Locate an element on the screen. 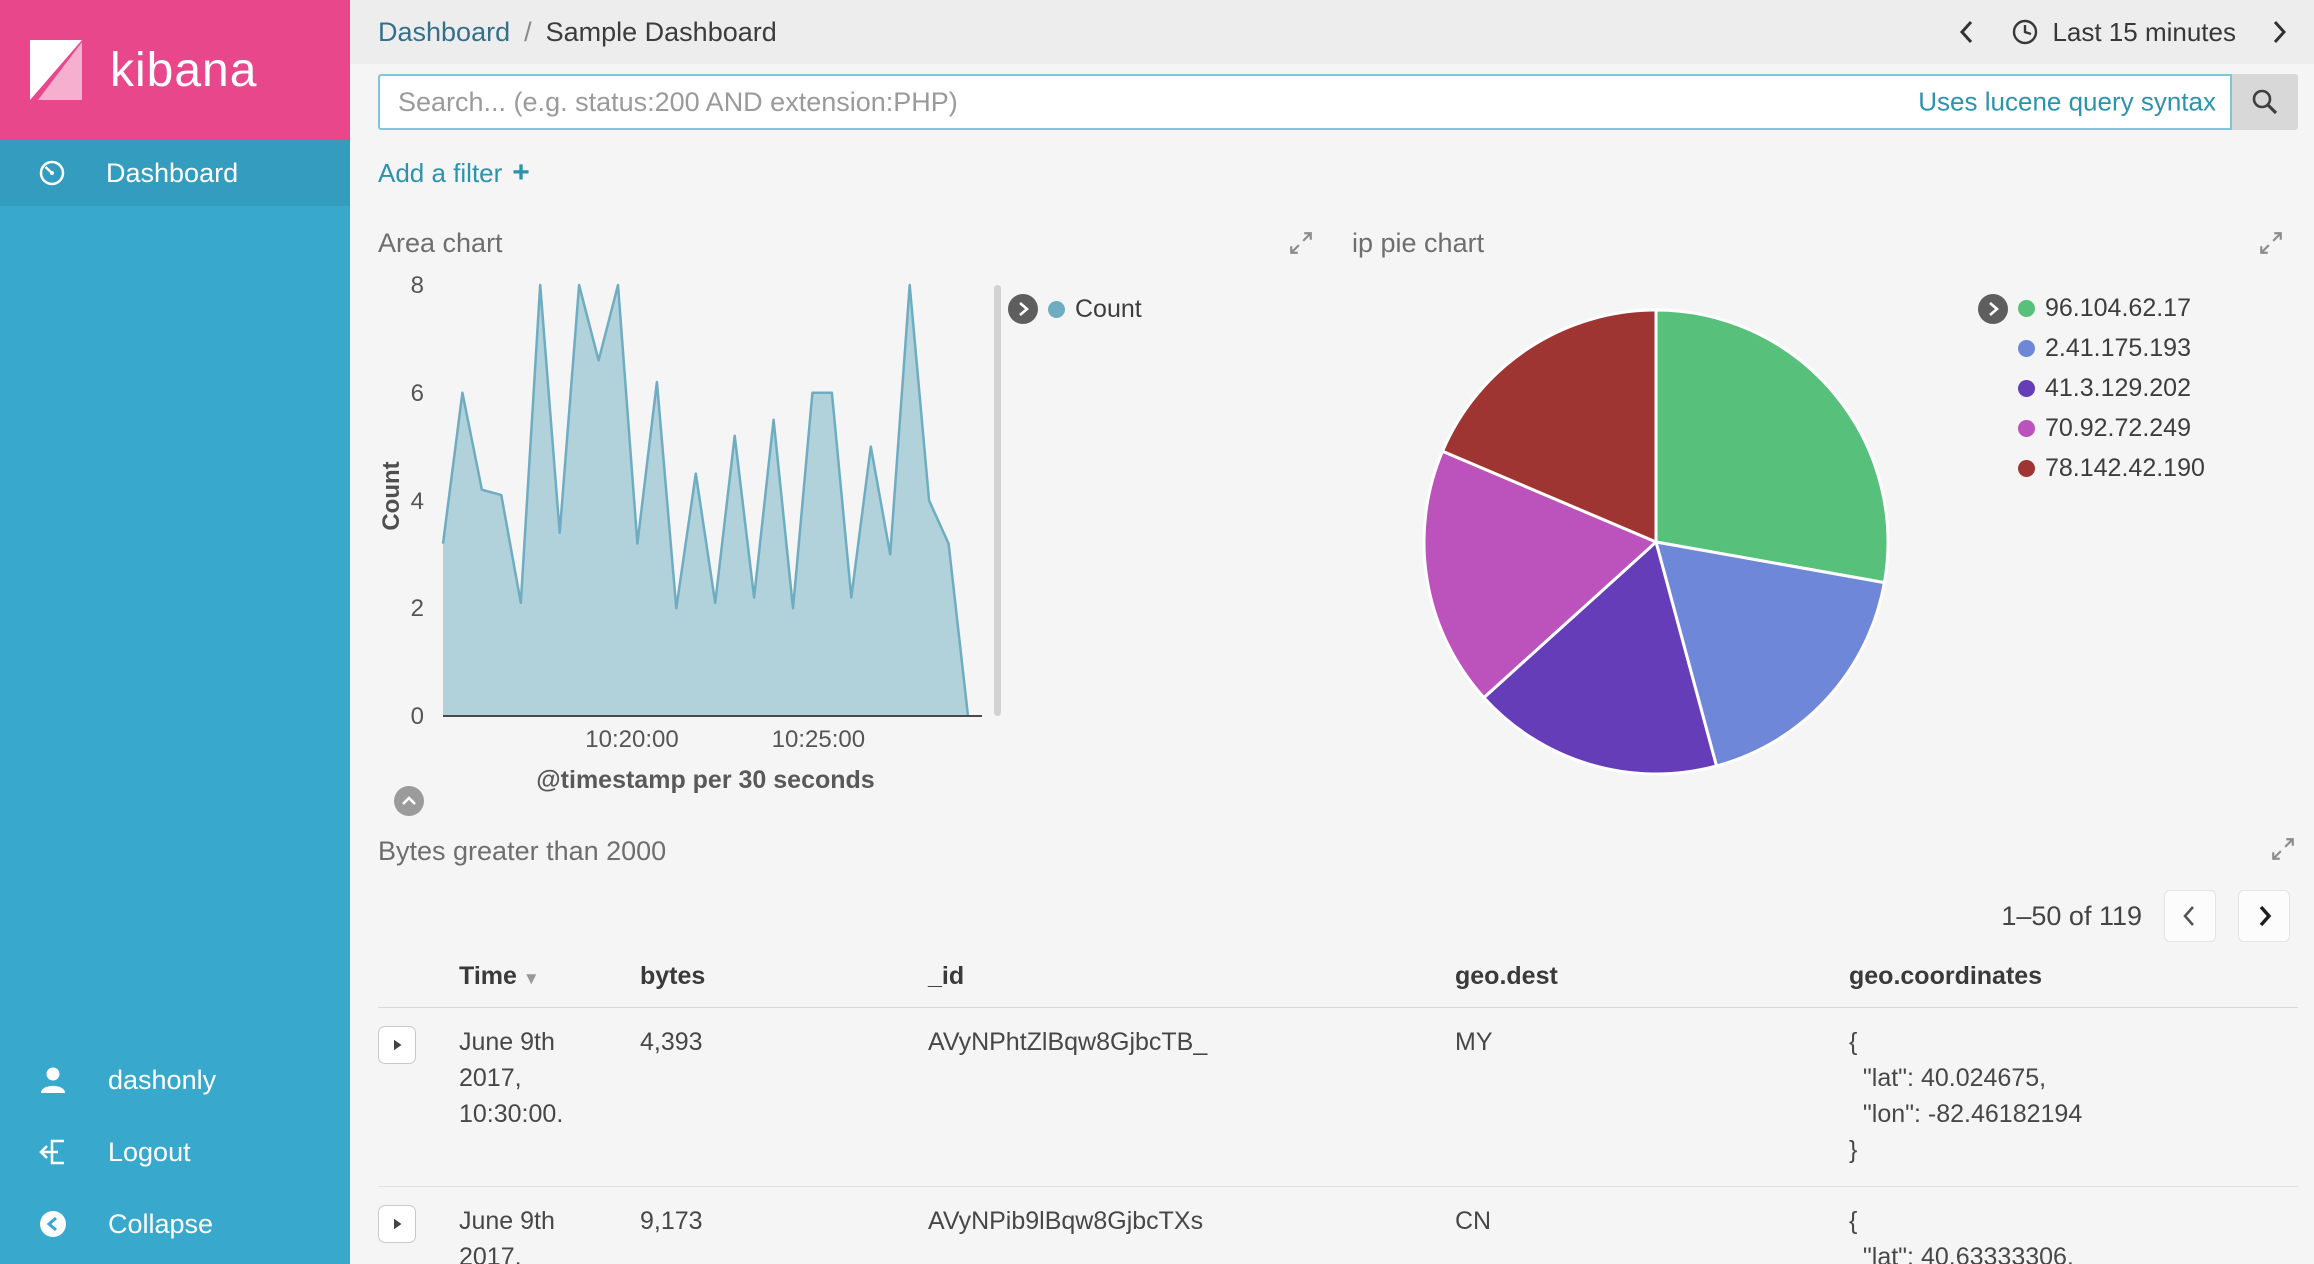 The height and width of the screenshot is (1264, 2314). clock-icon is located at coordinates (2025, 32).